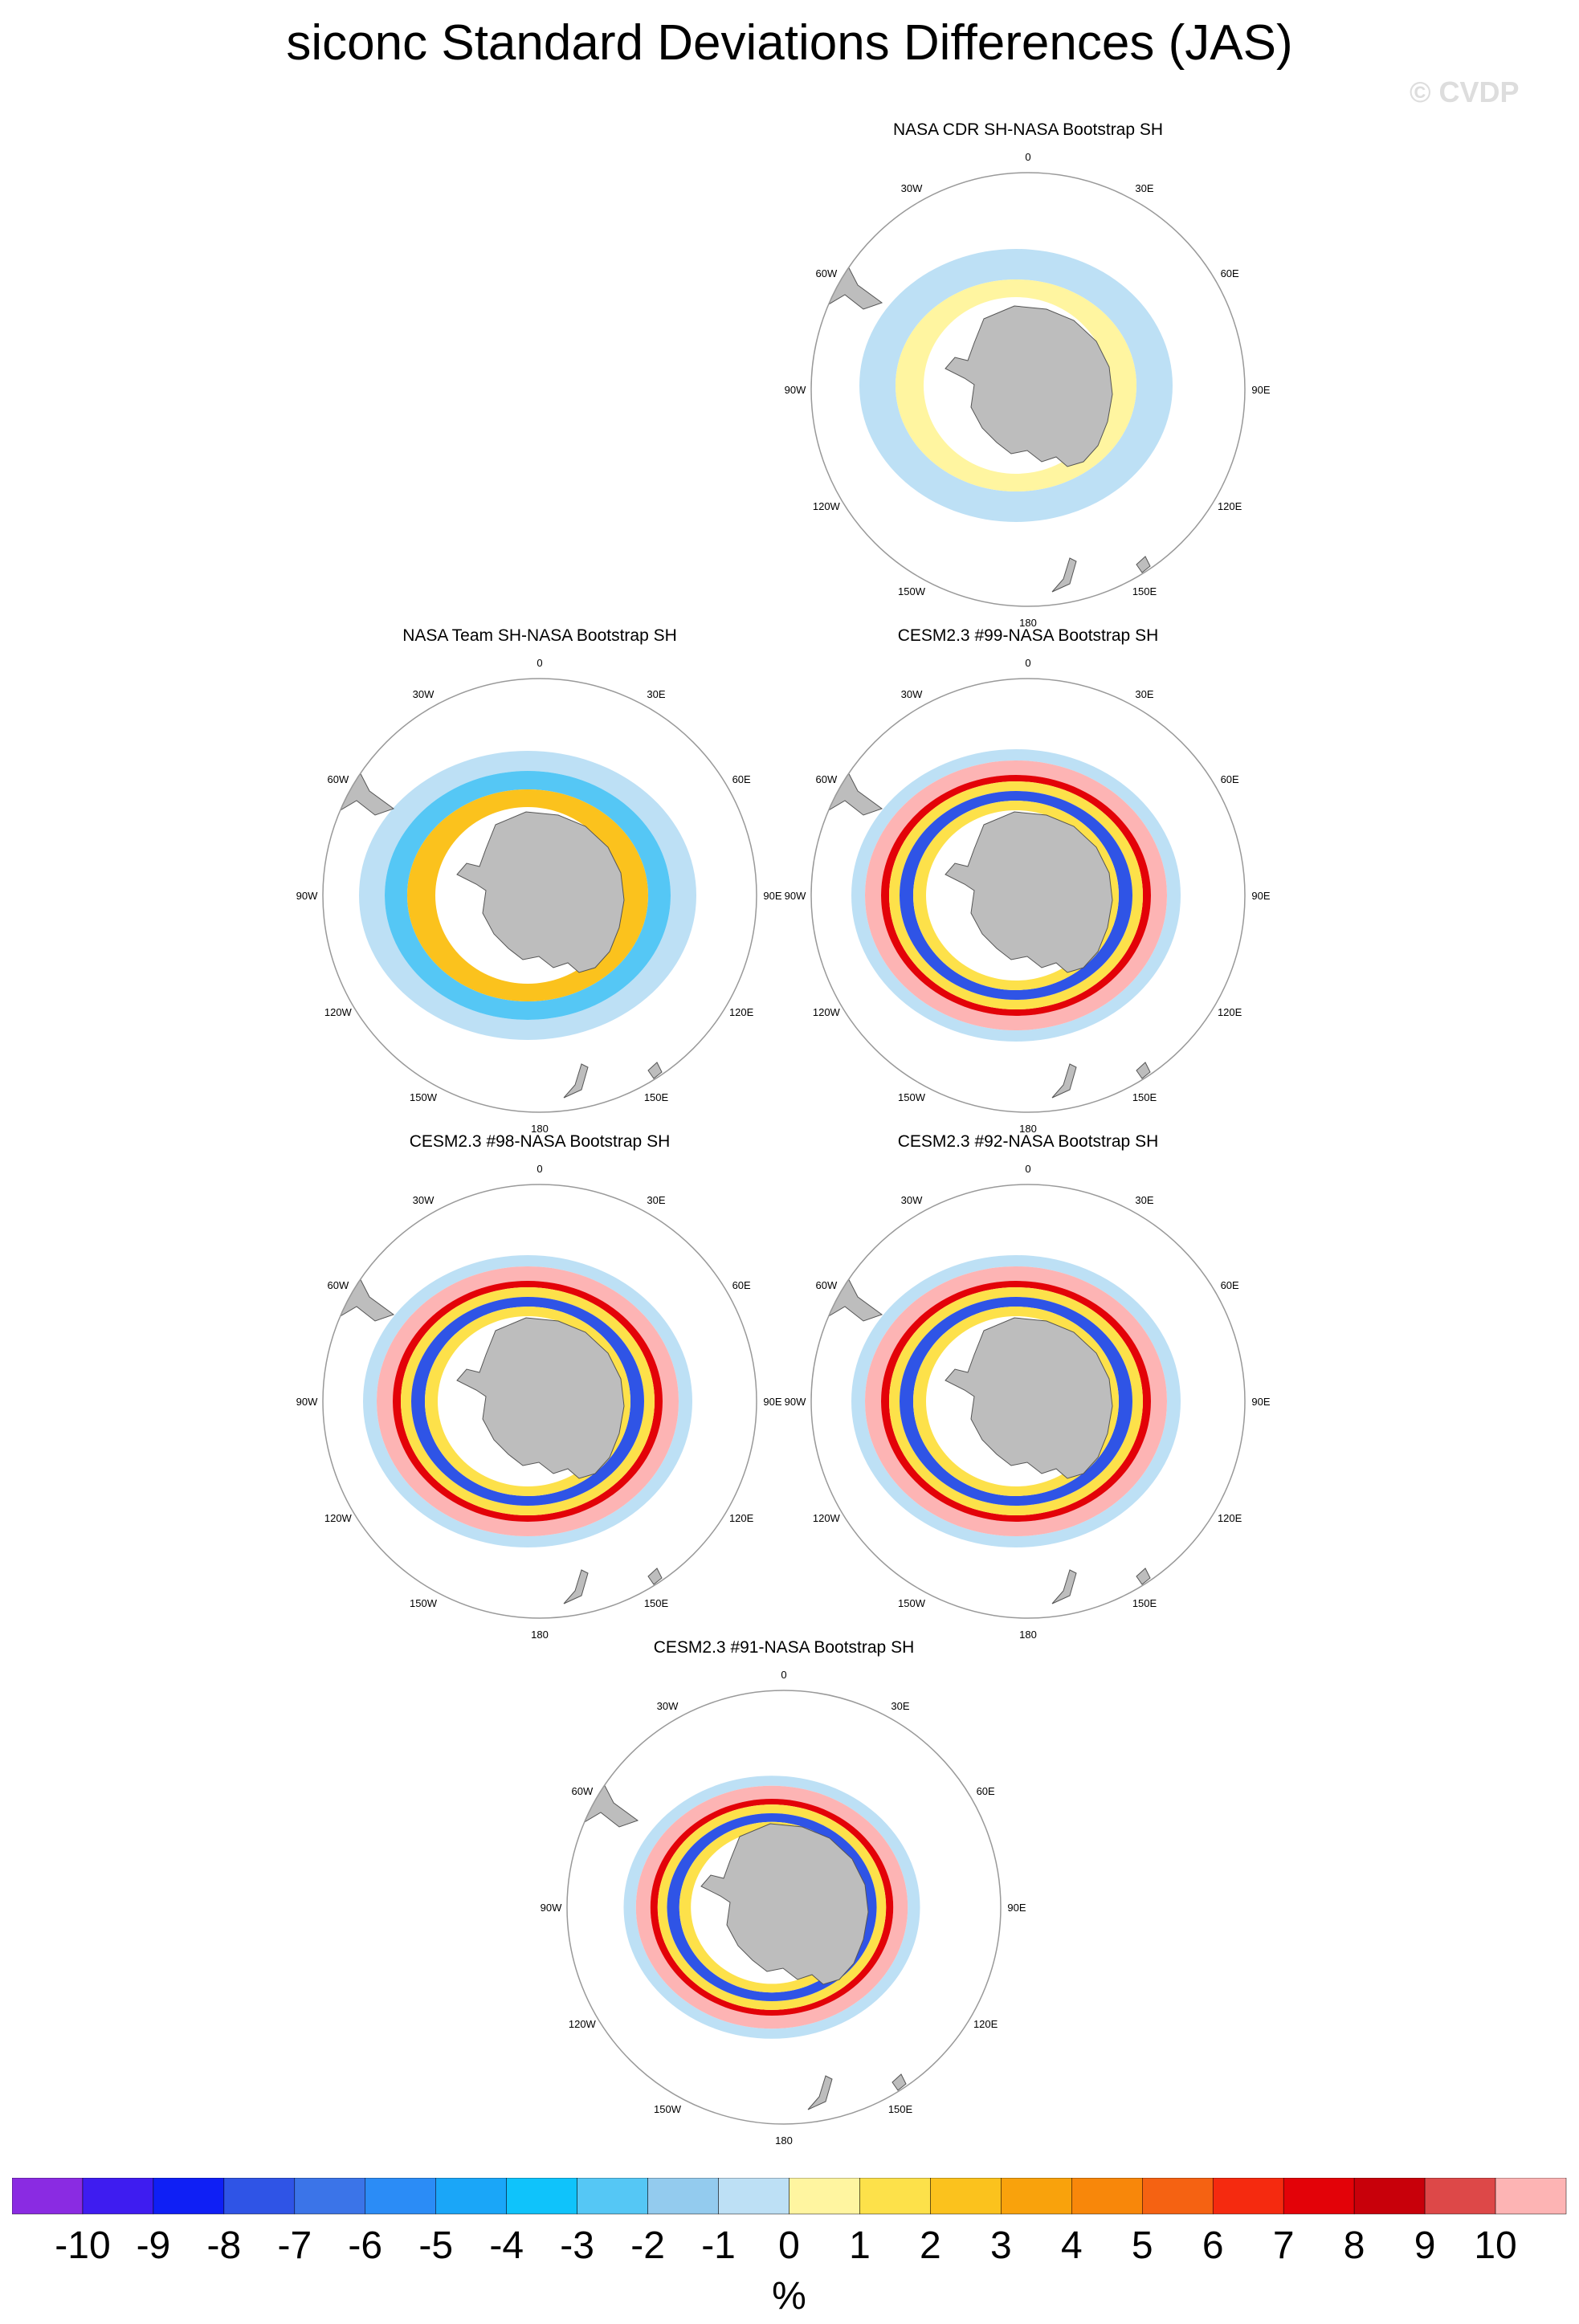 This screenshot has width=1579, height=2324. I want to click on colorbar-tick-label: 10, so click(1495, 2246).